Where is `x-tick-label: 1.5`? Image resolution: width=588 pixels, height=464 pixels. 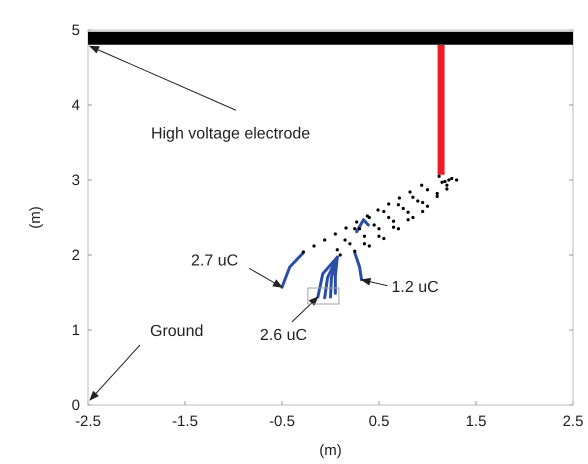
x-tick-label: 1.5 is located at coordinates (476, 421).